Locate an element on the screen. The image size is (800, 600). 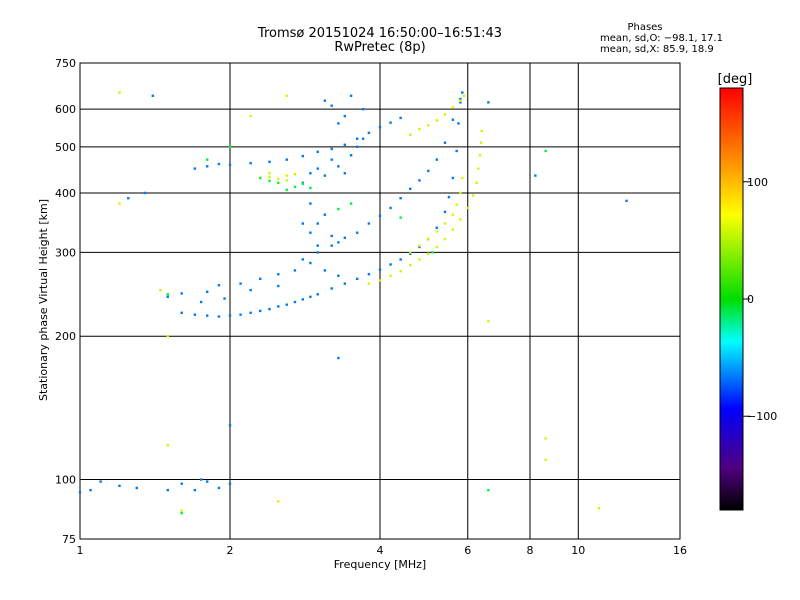
x-tick-label: 6 is located at coordinates (467, 550).